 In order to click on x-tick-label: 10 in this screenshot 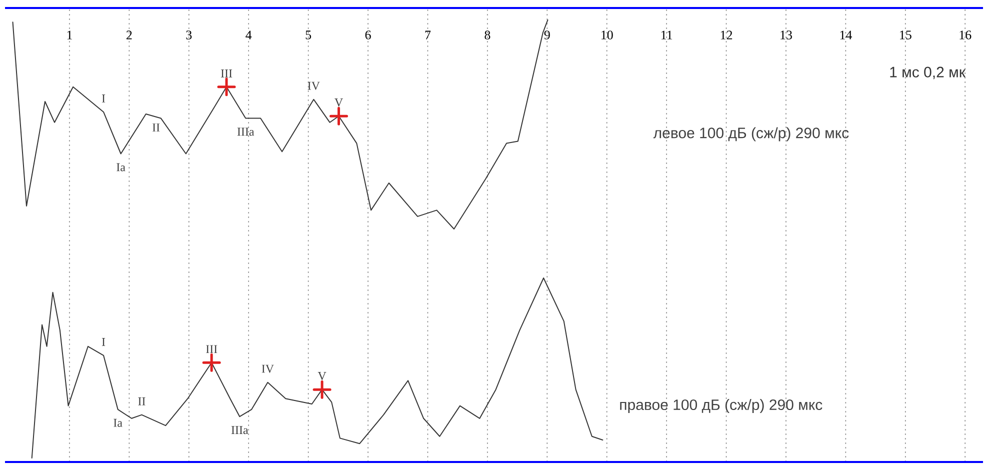, I will do `click(607, 35)`.